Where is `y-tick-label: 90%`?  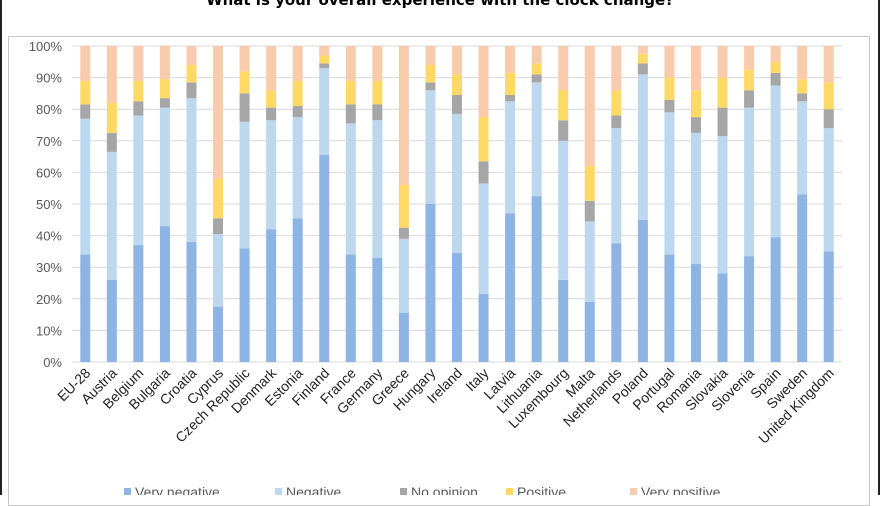
y-tick-label: 90% is located at coordinates (49, 78).